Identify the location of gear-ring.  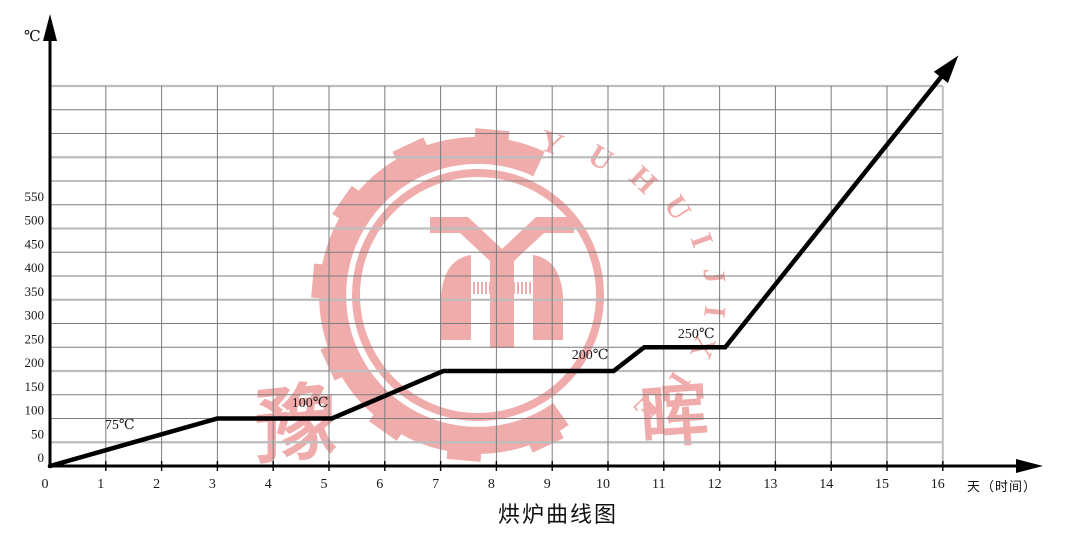
(444, 295).